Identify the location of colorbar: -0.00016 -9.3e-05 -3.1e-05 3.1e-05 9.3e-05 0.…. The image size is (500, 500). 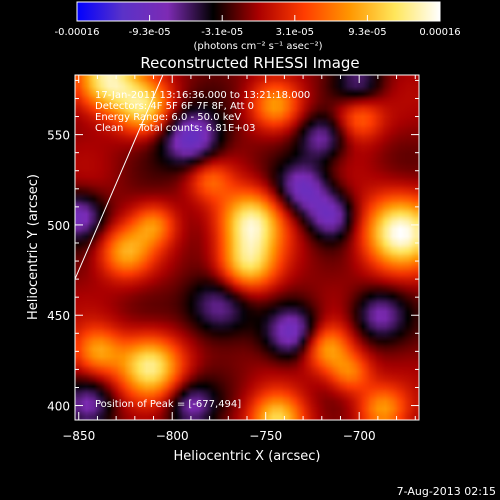
(258, 26).